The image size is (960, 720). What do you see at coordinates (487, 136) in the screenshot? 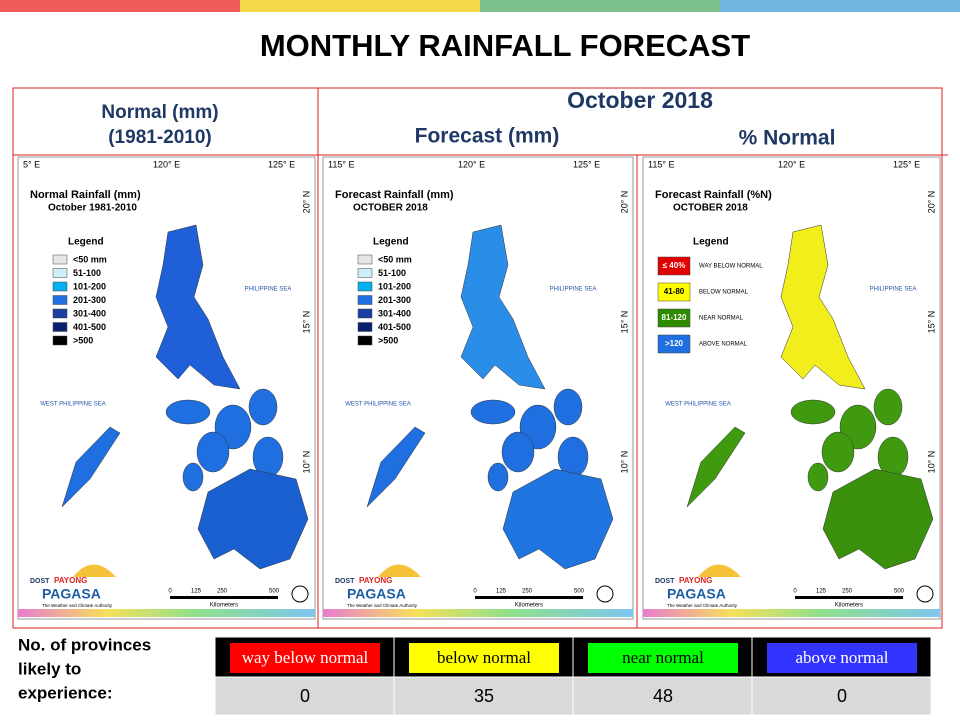
I see `header: Forecast (mm)` at bounding box center [487, 136].